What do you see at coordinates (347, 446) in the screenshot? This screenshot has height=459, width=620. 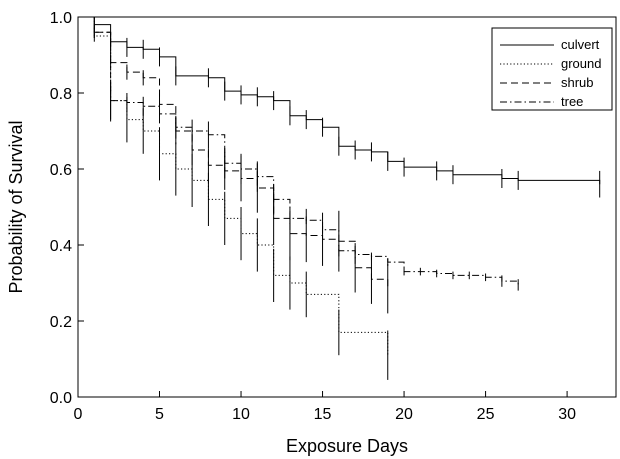 I see `x-axis-title: Exposure Days` at bounding box center [347, 446].